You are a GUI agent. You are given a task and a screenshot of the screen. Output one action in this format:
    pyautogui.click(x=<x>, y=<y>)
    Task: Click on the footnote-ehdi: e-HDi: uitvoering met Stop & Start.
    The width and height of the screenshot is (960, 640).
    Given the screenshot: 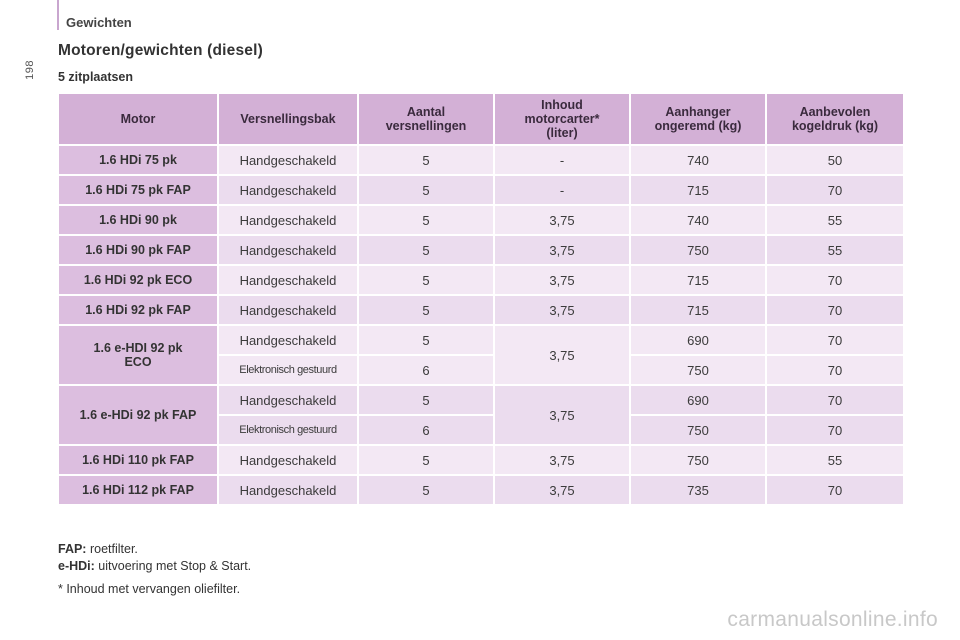 What is the action you would take?
    pyautogui.click(x=155, y=566)
    